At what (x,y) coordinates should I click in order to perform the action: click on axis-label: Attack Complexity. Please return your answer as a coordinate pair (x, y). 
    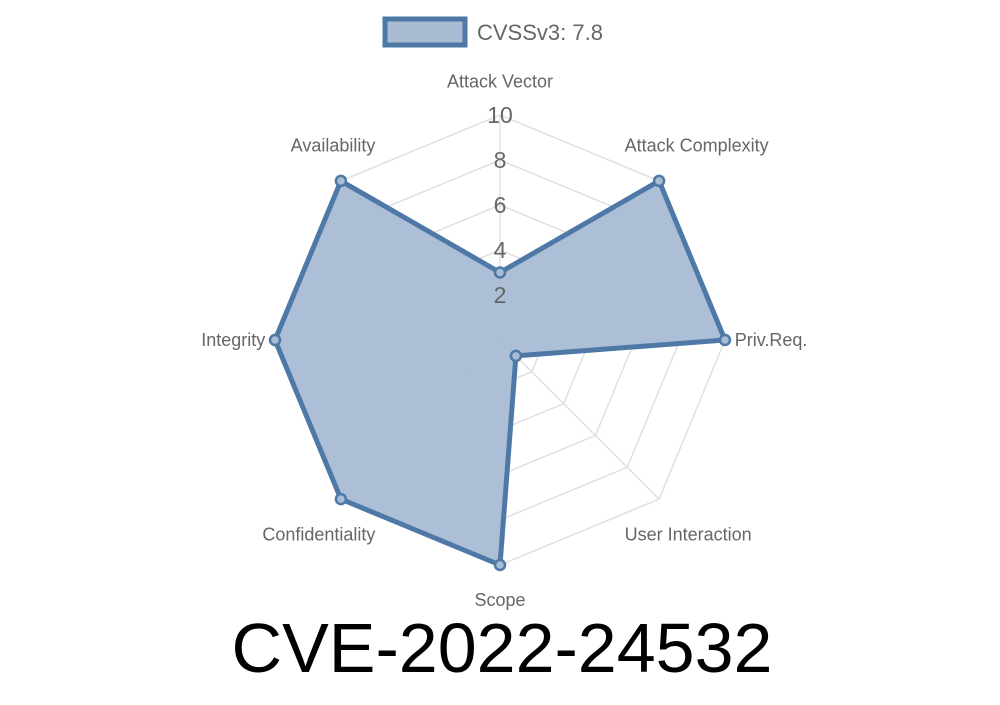
    Looking at the image, I should click on (697, 145).